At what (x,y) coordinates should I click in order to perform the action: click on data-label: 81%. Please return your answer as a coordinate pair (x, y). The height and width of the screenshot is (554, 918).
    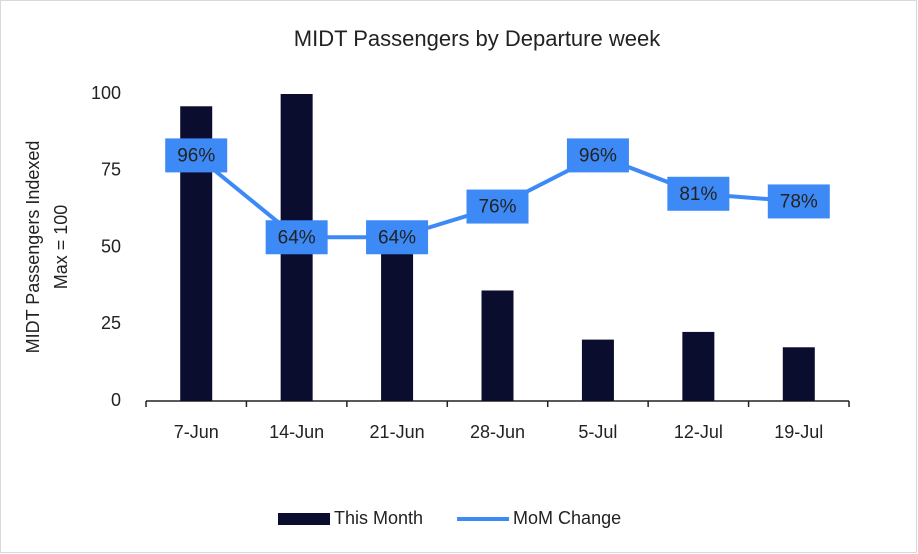
    Looking at the image, I should click on (698, 194).